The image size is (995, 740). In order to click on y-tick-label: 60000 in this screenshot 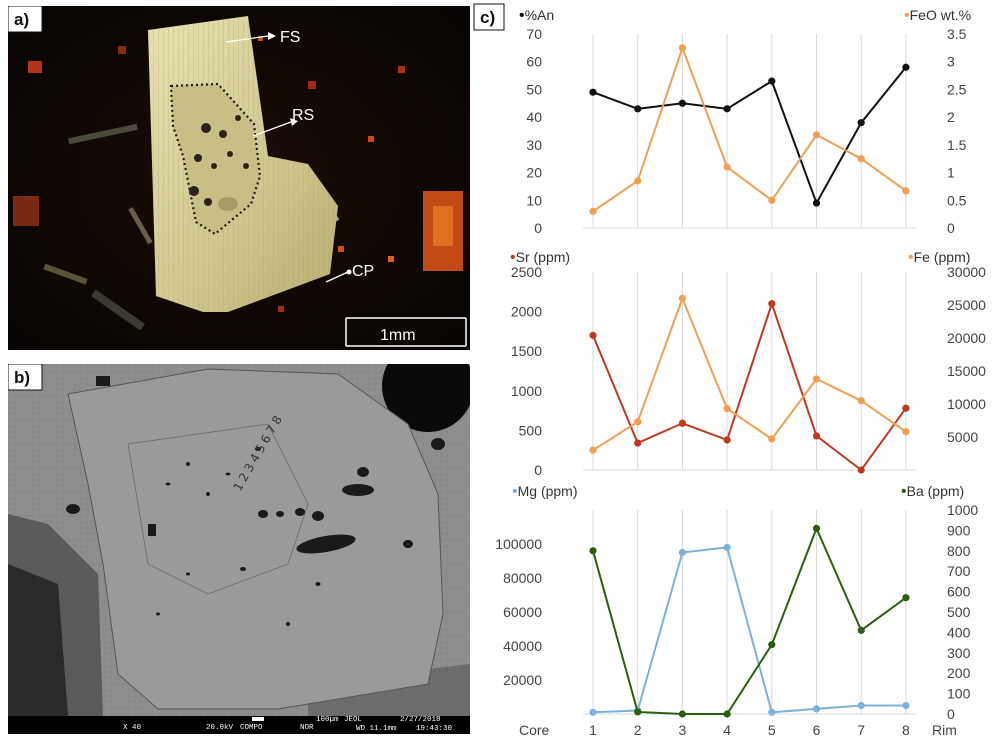, I will do `click(522, 612)`.